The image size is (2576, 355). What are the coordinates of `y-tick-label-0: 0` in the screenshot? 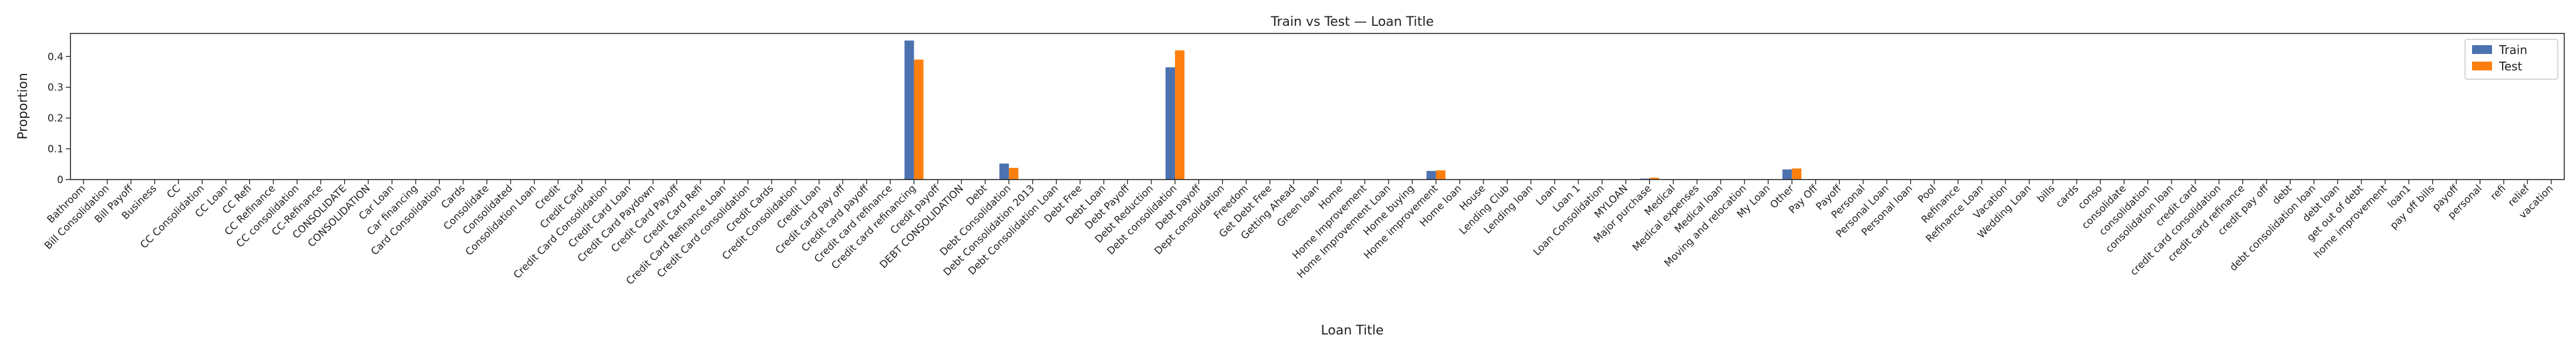 It's located at (60, 180).